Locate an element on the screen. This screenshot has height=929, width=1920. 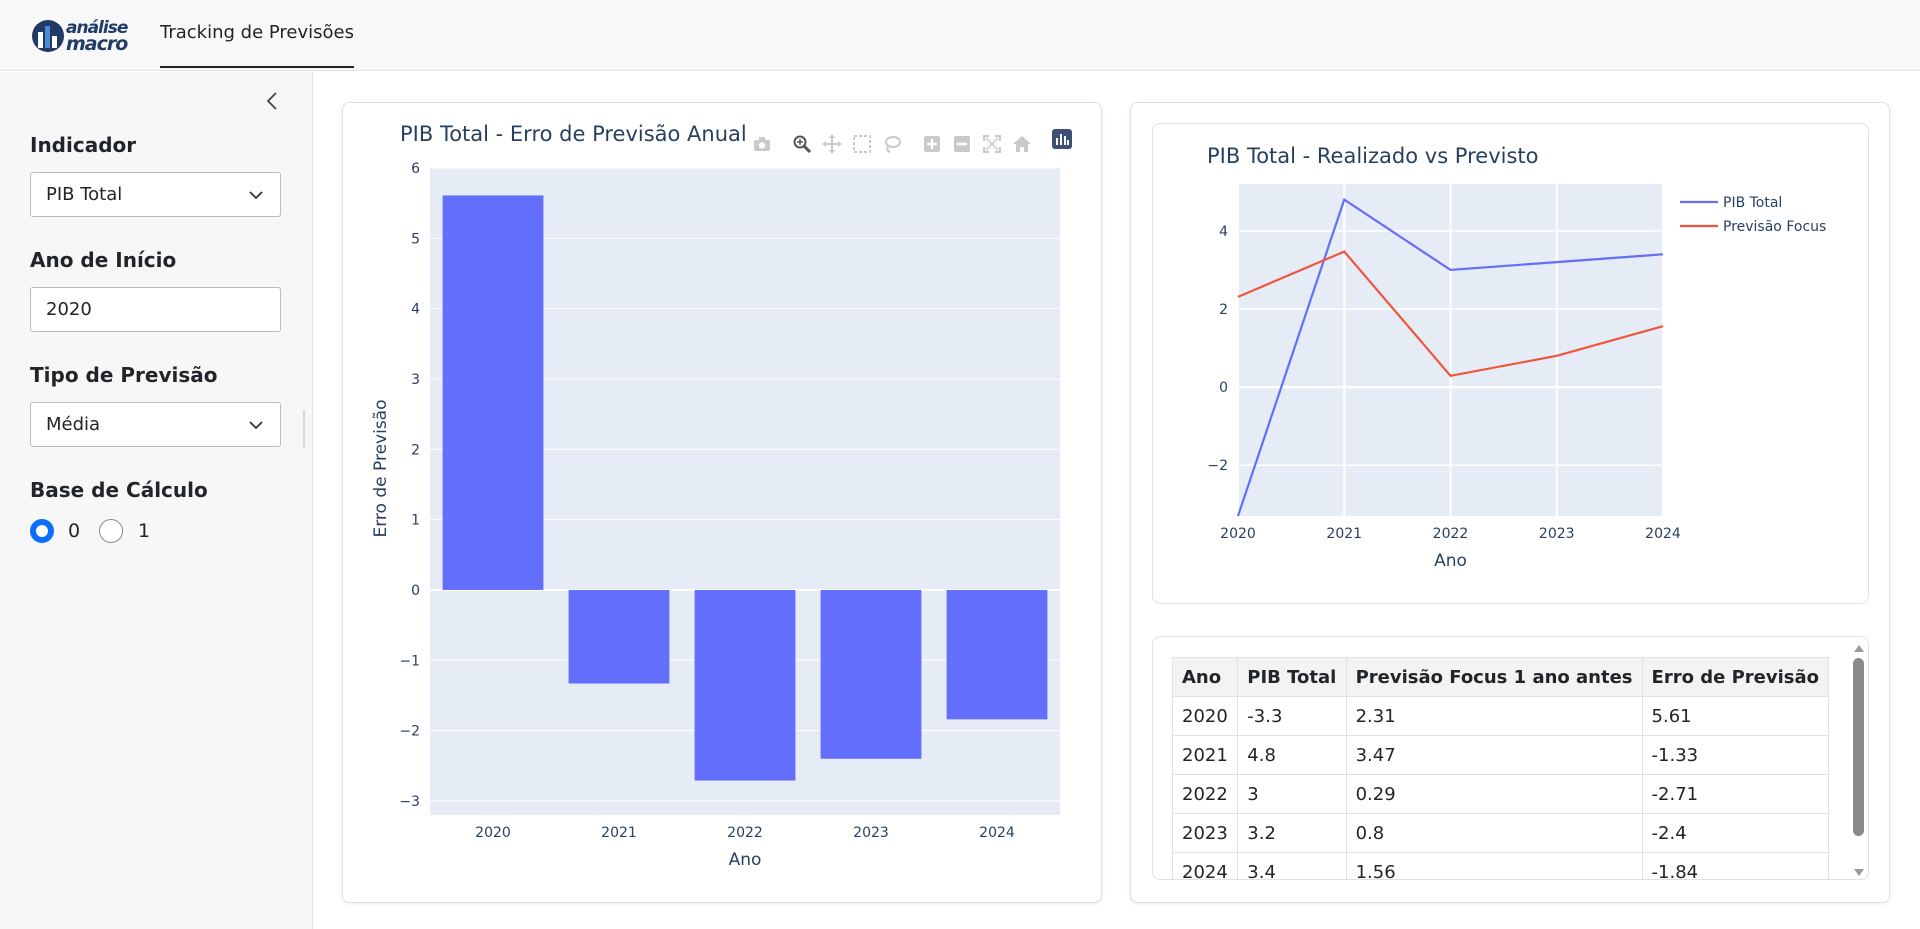
reset-axes-icon is located at coordinates (1022, 144).